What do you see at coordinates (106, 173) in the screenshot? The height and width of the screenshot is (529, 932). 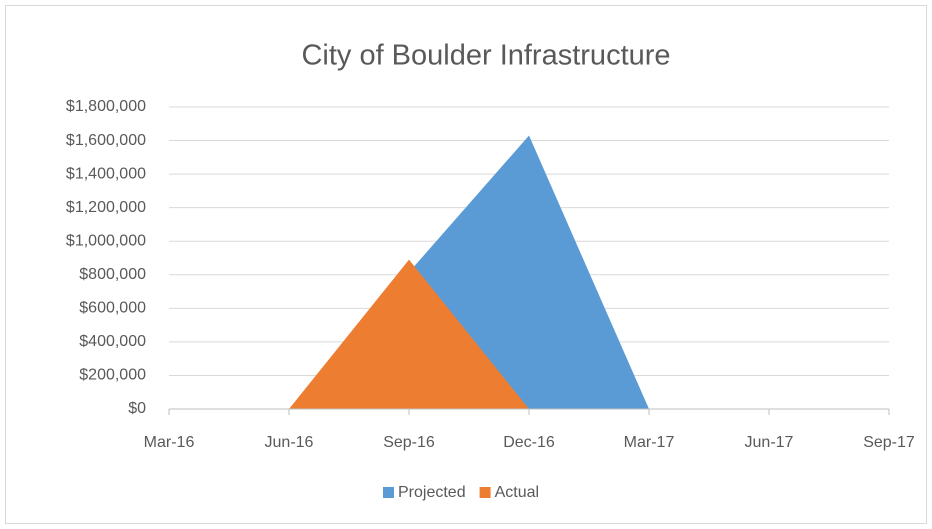 I see `y-tick-label: $1,400,000` at bounding box center [106, 173].